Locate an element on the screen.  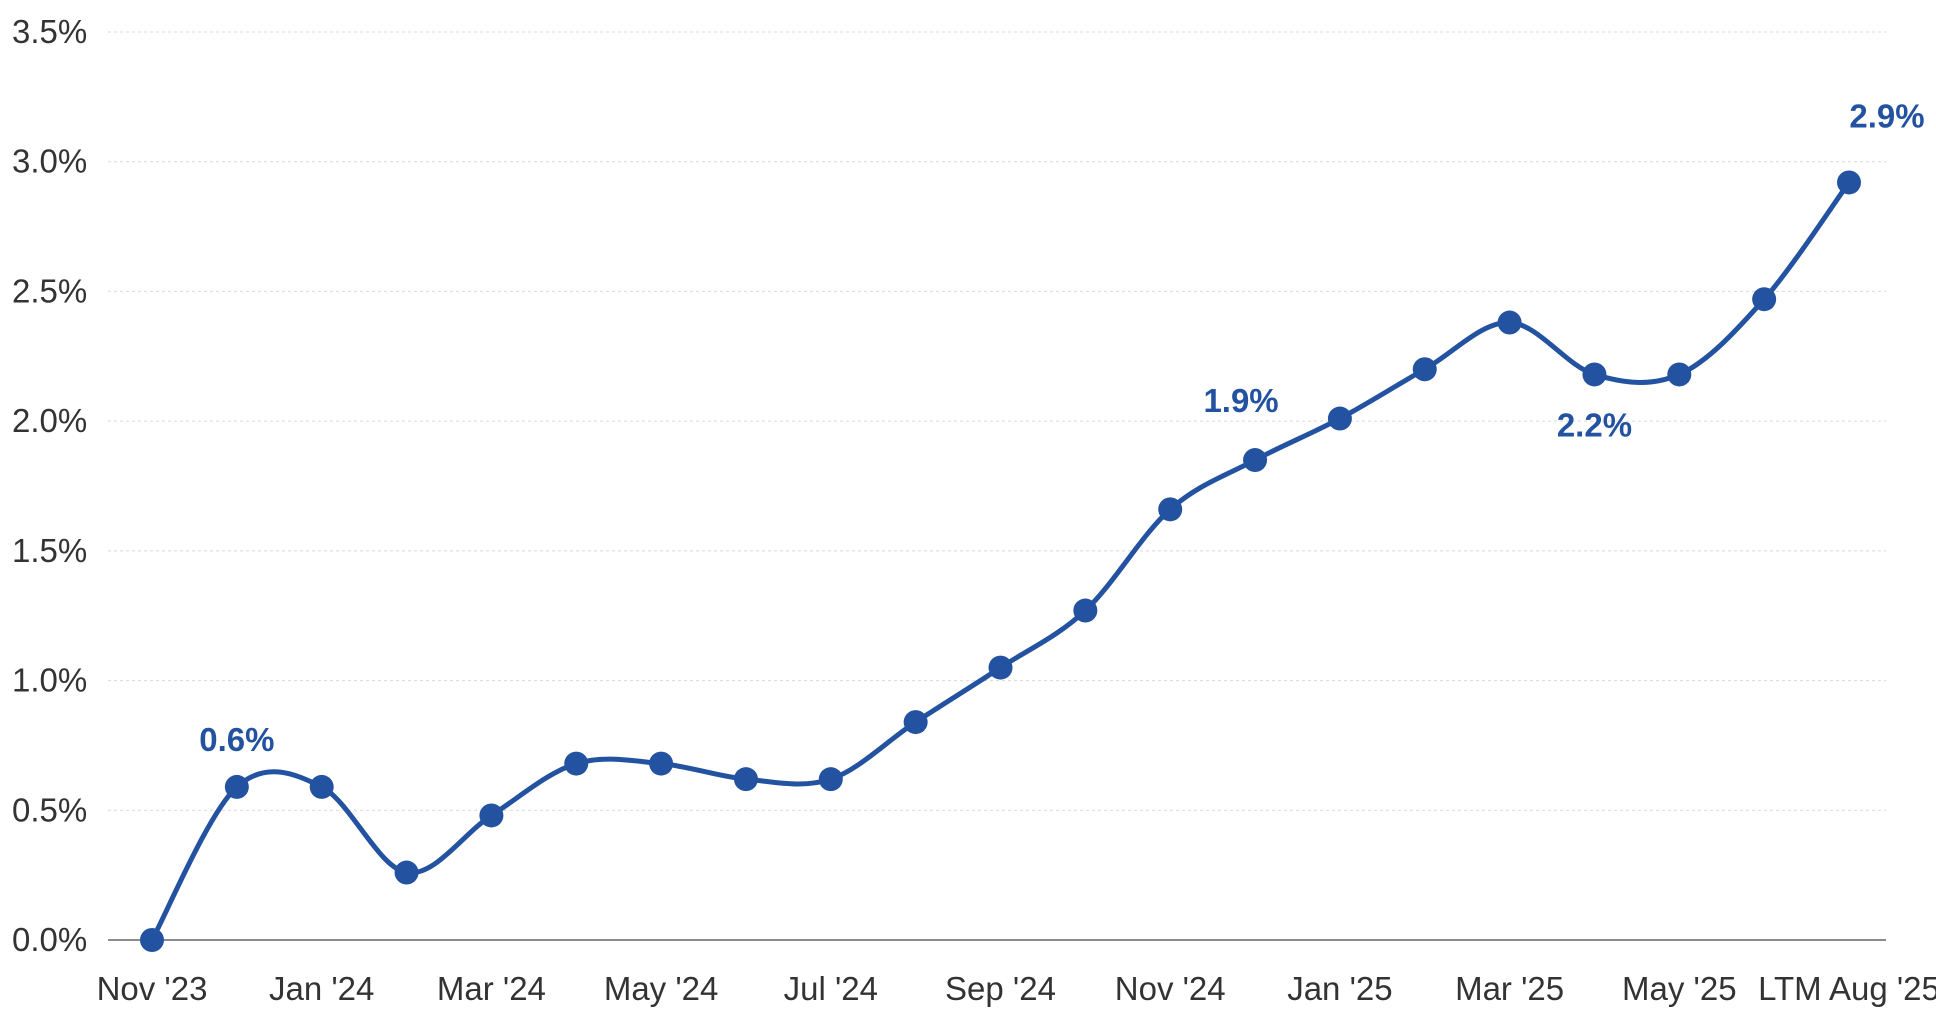
y-tick-label: 1.5% is located at coordinates (49, 550).